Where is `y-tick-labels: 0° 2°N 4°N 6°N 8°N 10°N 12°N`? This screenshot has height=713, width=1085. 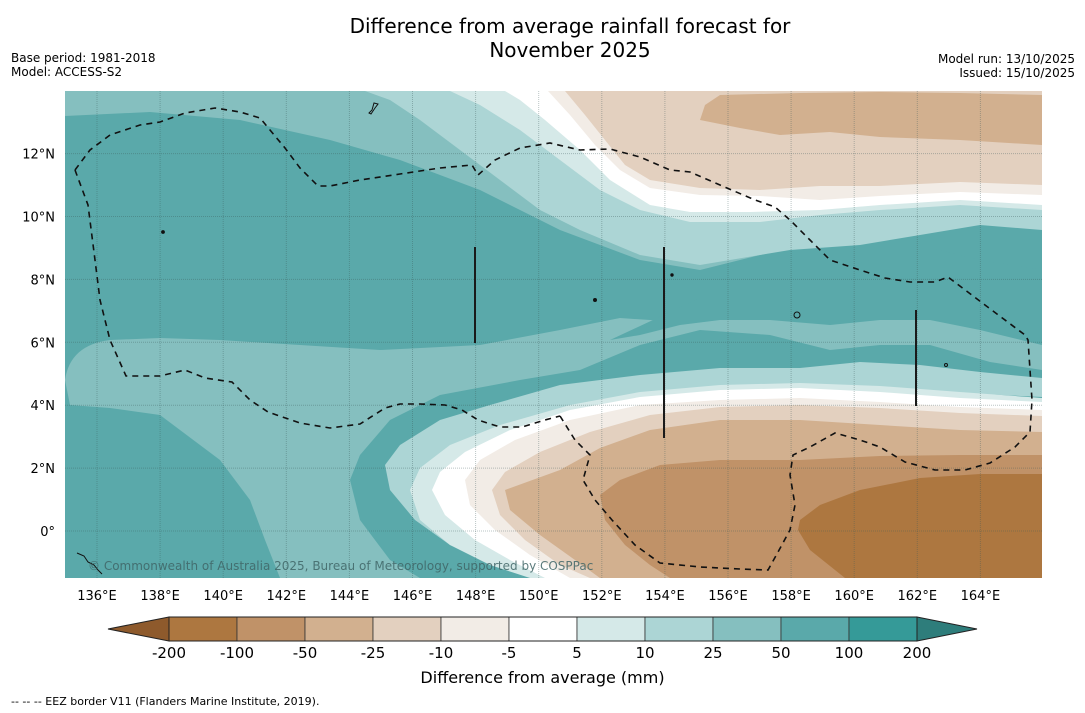
y-tick-labels: 0° 2°N 4°N 6°N 8°N 10°N 12°N is located at coordinates (38, 344).